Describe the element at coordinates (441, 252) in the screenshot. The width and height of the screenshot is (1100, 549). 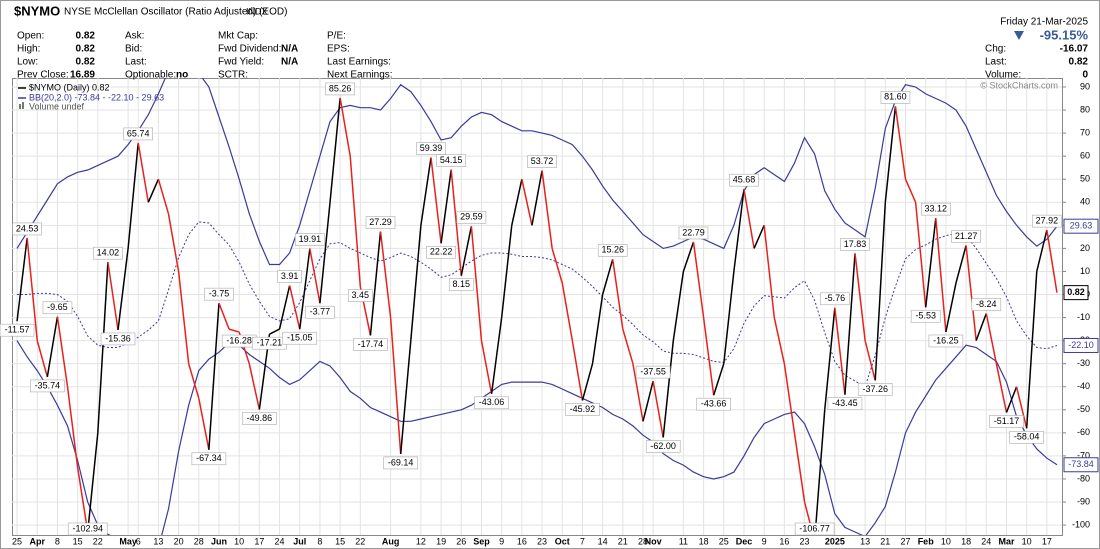
I see `value-label: 22.22` at that location.